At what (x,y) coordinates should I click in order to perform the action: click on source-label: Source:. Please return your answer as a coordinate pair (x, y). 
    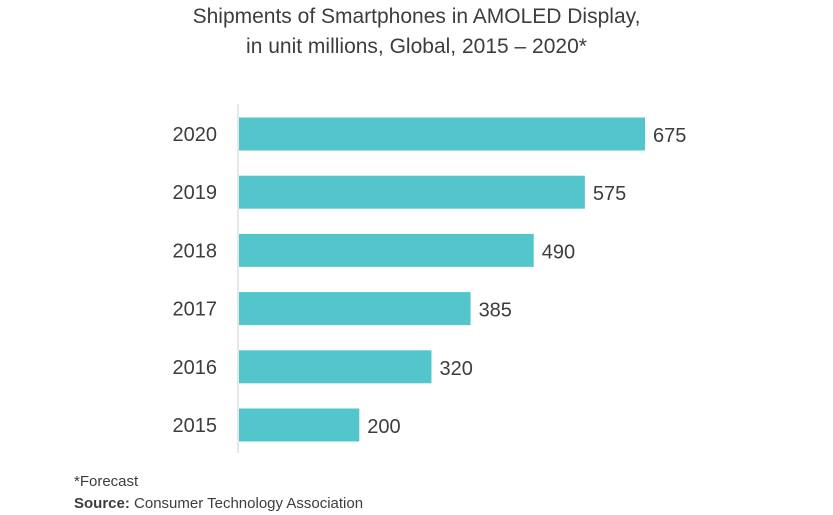
    Looking at the image, I should click on (102, 503).